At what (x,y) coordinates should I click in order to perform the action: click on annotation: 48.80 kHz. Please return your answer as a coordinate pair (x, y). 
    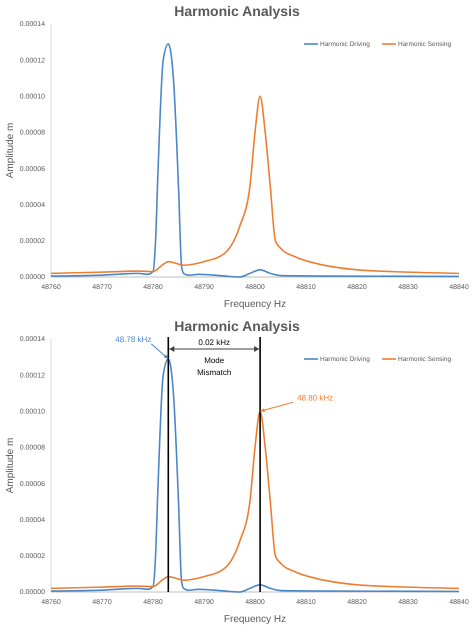
    Looking at the image, I should click on (315, 397).